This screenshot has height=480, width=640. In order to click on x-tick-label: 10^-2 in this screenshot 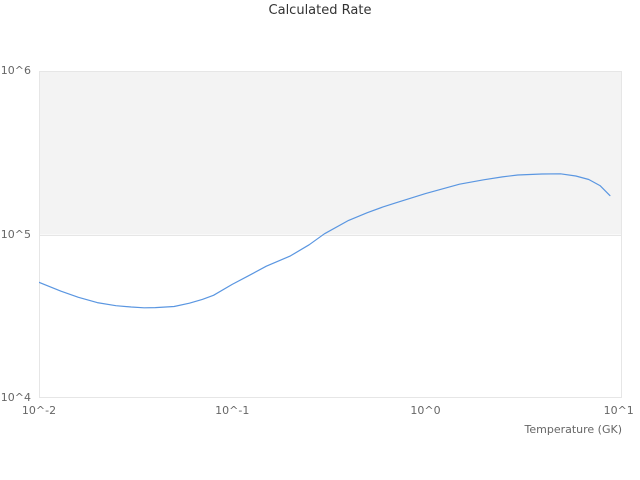, I will do `click(39, 410)`.